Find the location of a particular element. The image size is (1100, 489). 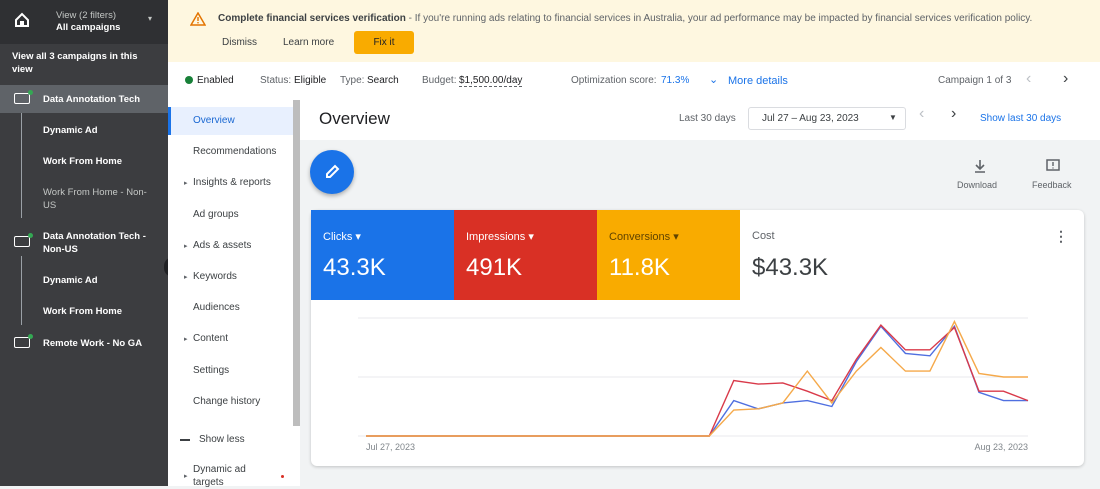

show-last-30: Show last 30 days is located at coordinates (1021, 118).